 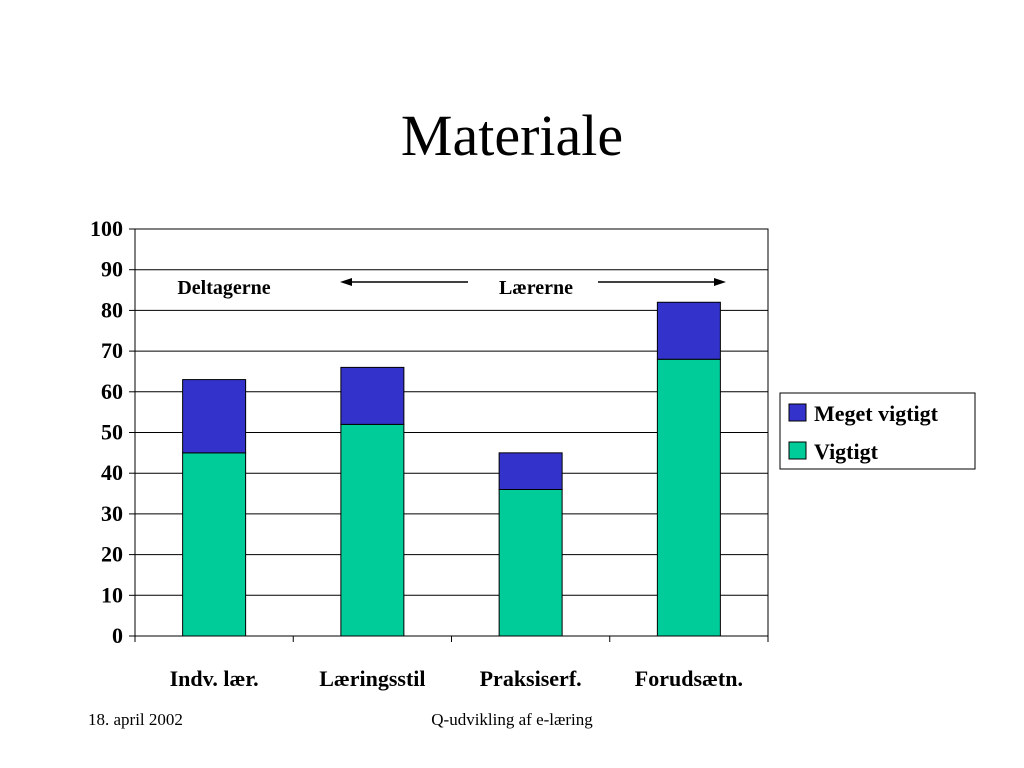 I want to click on y-tick-label: 60, so click(x=112, y=391).